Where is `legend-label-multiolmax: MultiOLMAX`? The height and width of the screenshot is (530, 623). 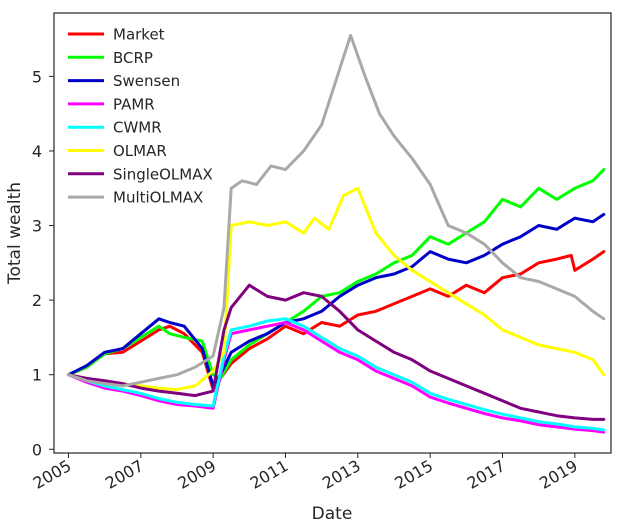
legend-label-multiolmax: MultiOLMAX is located at coordinates (158, 198).